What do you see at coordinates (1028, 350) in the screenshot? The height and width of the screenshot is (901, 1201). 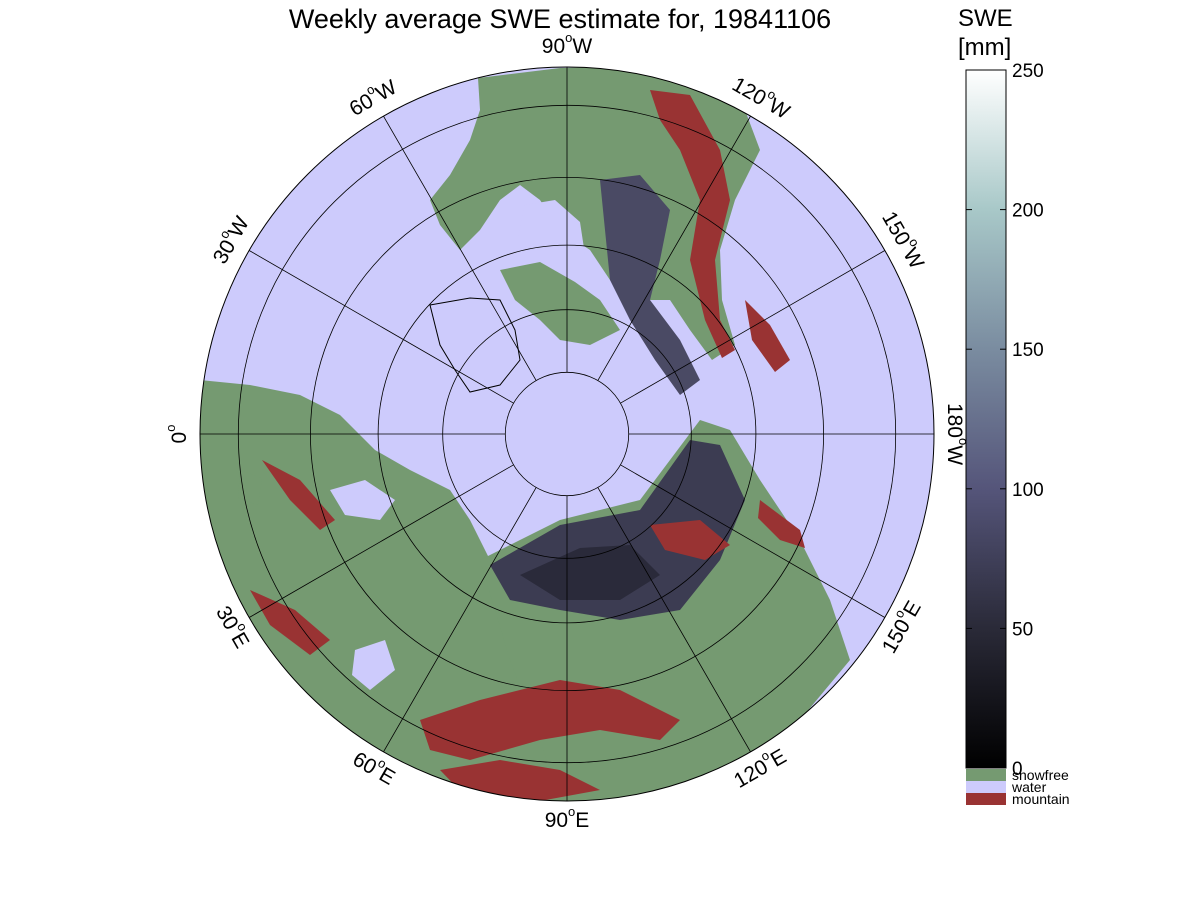 I see `colorbar-tick-label: 150` at bounding box center [1028, 350].